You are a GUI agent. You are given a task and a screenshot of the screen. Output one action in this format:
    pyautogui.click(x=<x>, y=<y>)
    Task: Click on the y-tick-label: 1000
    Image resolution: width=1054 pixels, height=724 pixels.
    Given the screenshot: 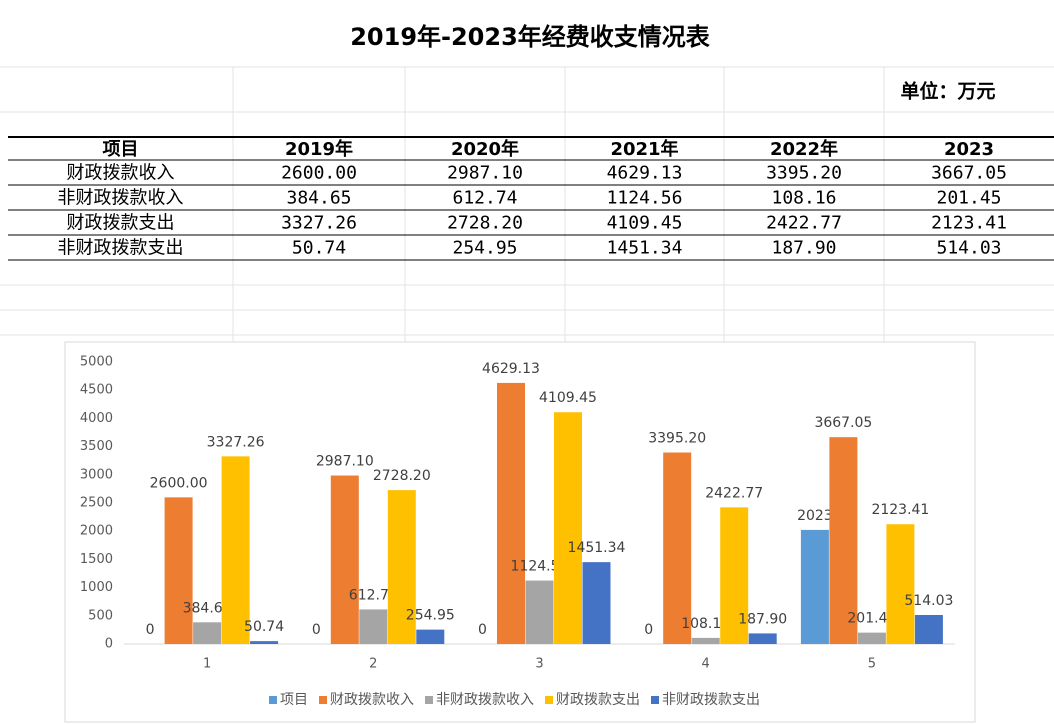 What is the action you would take?
    pyautogui.click(x=96, y=587)
    